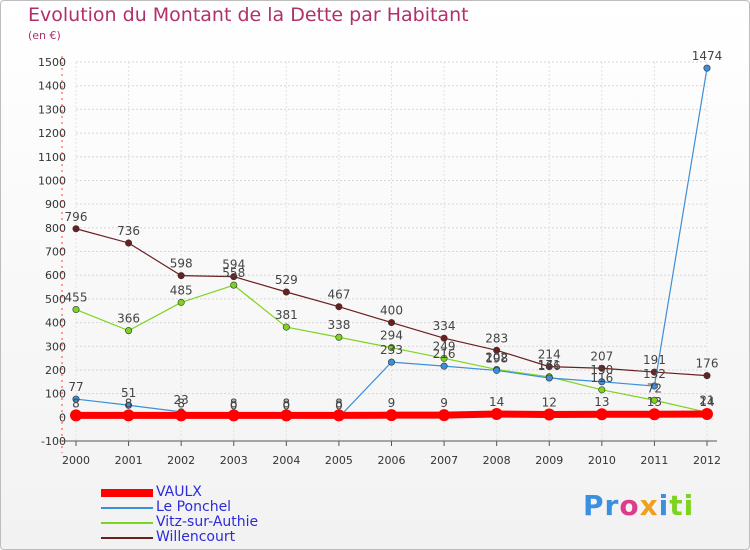 This screenshot has height=550, width=750. I want to click on y-tick-label: 600, so click(55, 275).